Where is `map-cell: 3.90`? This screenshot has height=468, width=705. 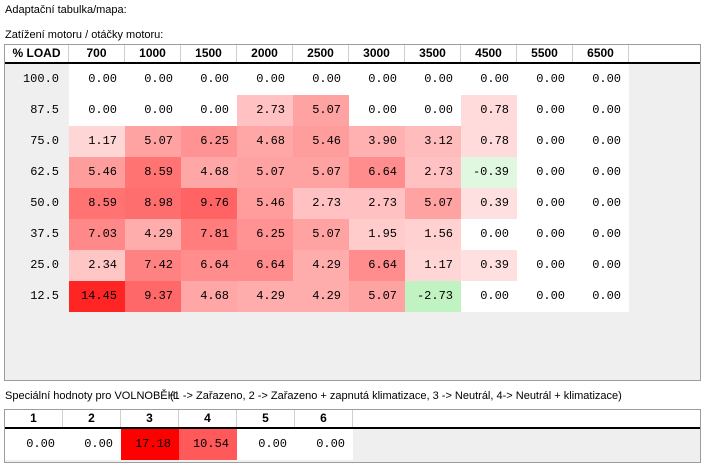
map-cell: 3.90 is located at coordinates (377, 141).